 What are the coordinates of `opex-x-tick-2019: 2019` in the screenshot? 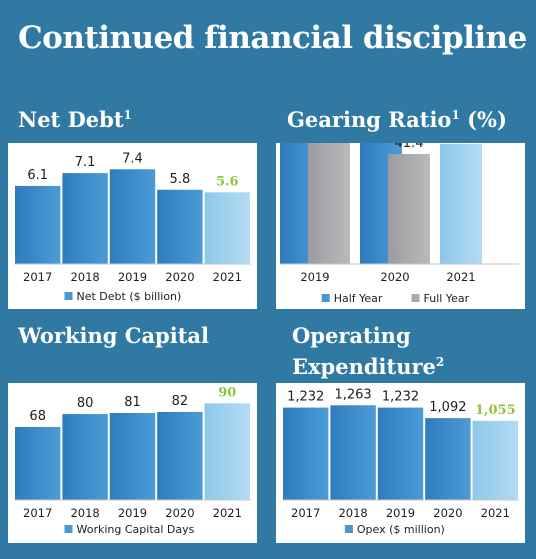 It's located at (400, 513).